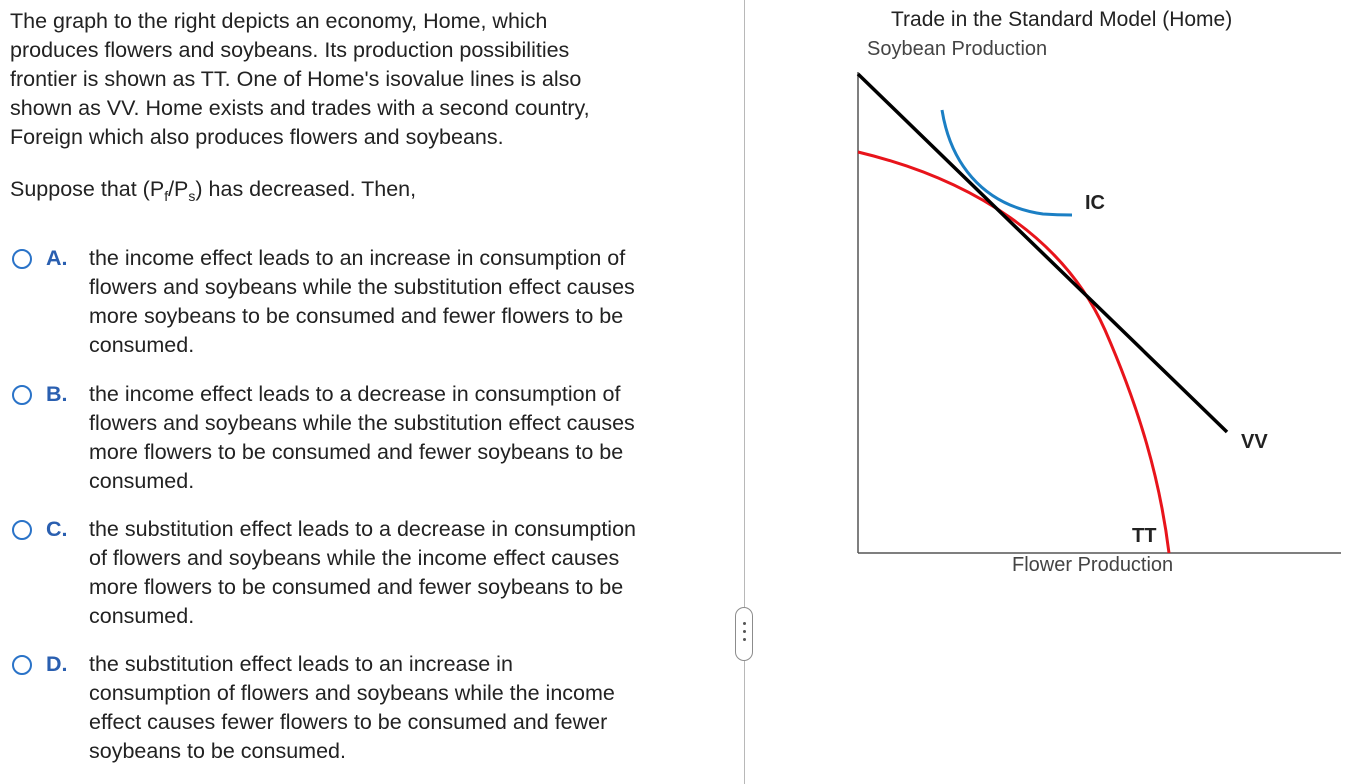 The height and width of the screenshot is (784, 1361). I want to click on stem-subscript-s: s, so click(192, 196).